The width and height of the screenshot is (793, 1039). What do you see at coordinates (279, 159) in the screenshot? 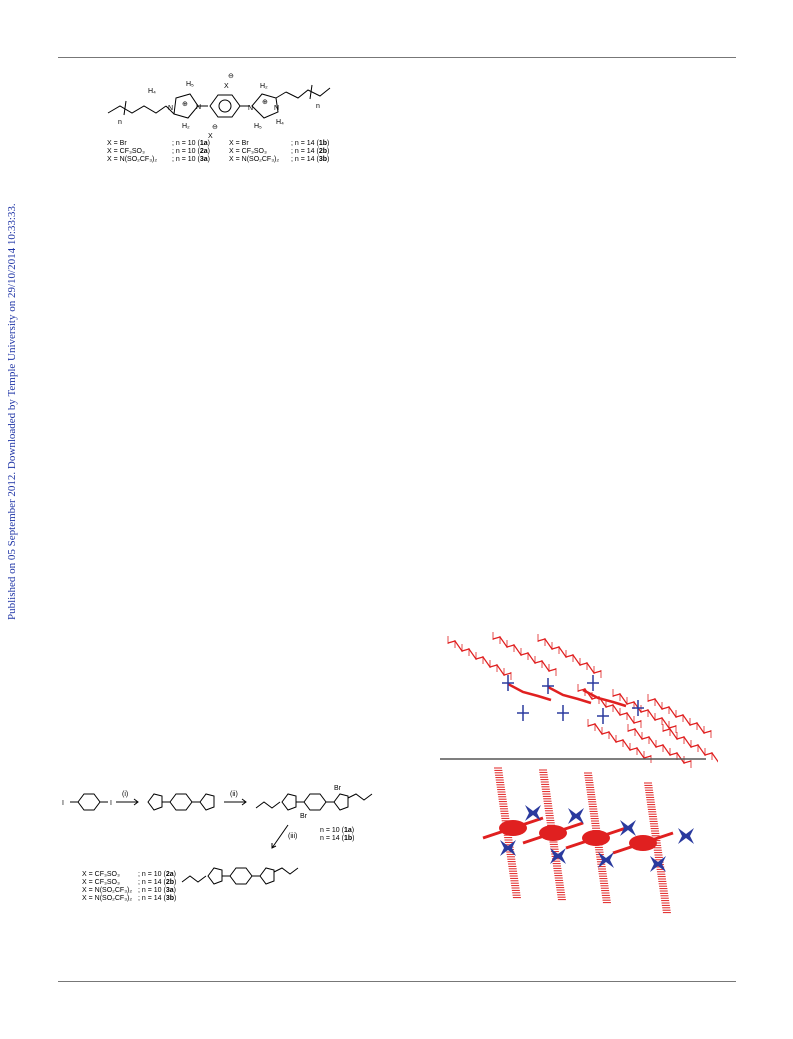
I see `legend-right-row: X = N(SO₂CF₃)₂; n = 14 (3b)` at bounding box center [279, 159].